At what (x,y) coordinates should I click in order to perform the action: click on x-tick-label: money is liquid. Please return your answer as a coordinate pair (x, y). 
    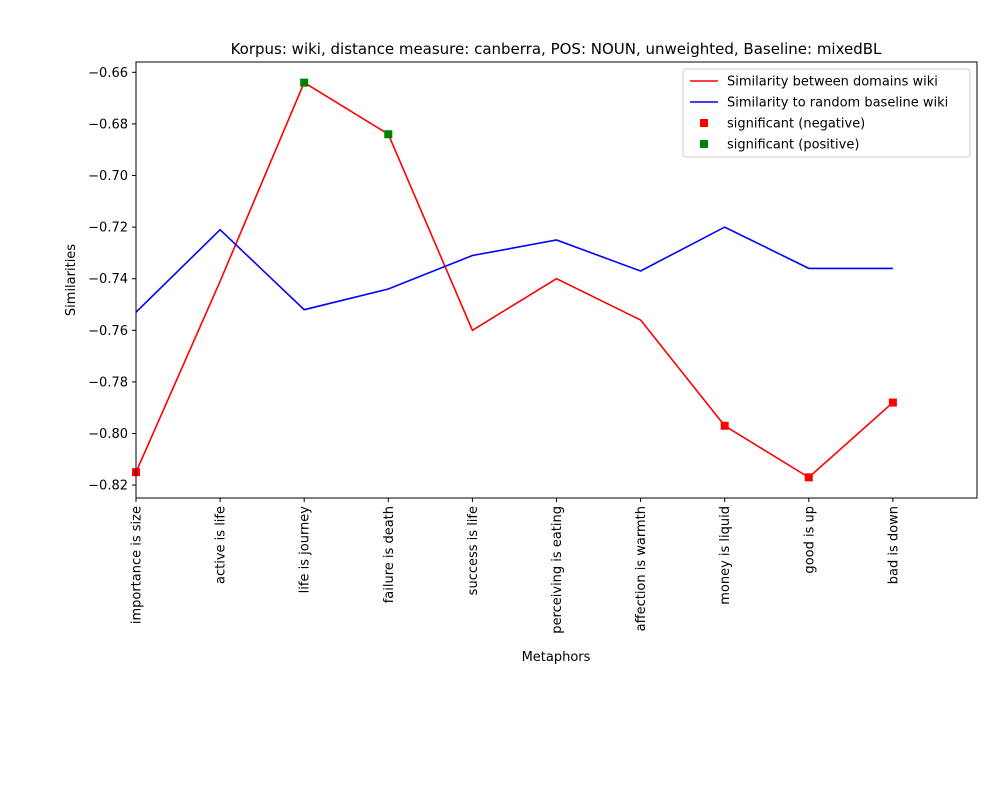
    Looking at the image, I should click on (725, 555).